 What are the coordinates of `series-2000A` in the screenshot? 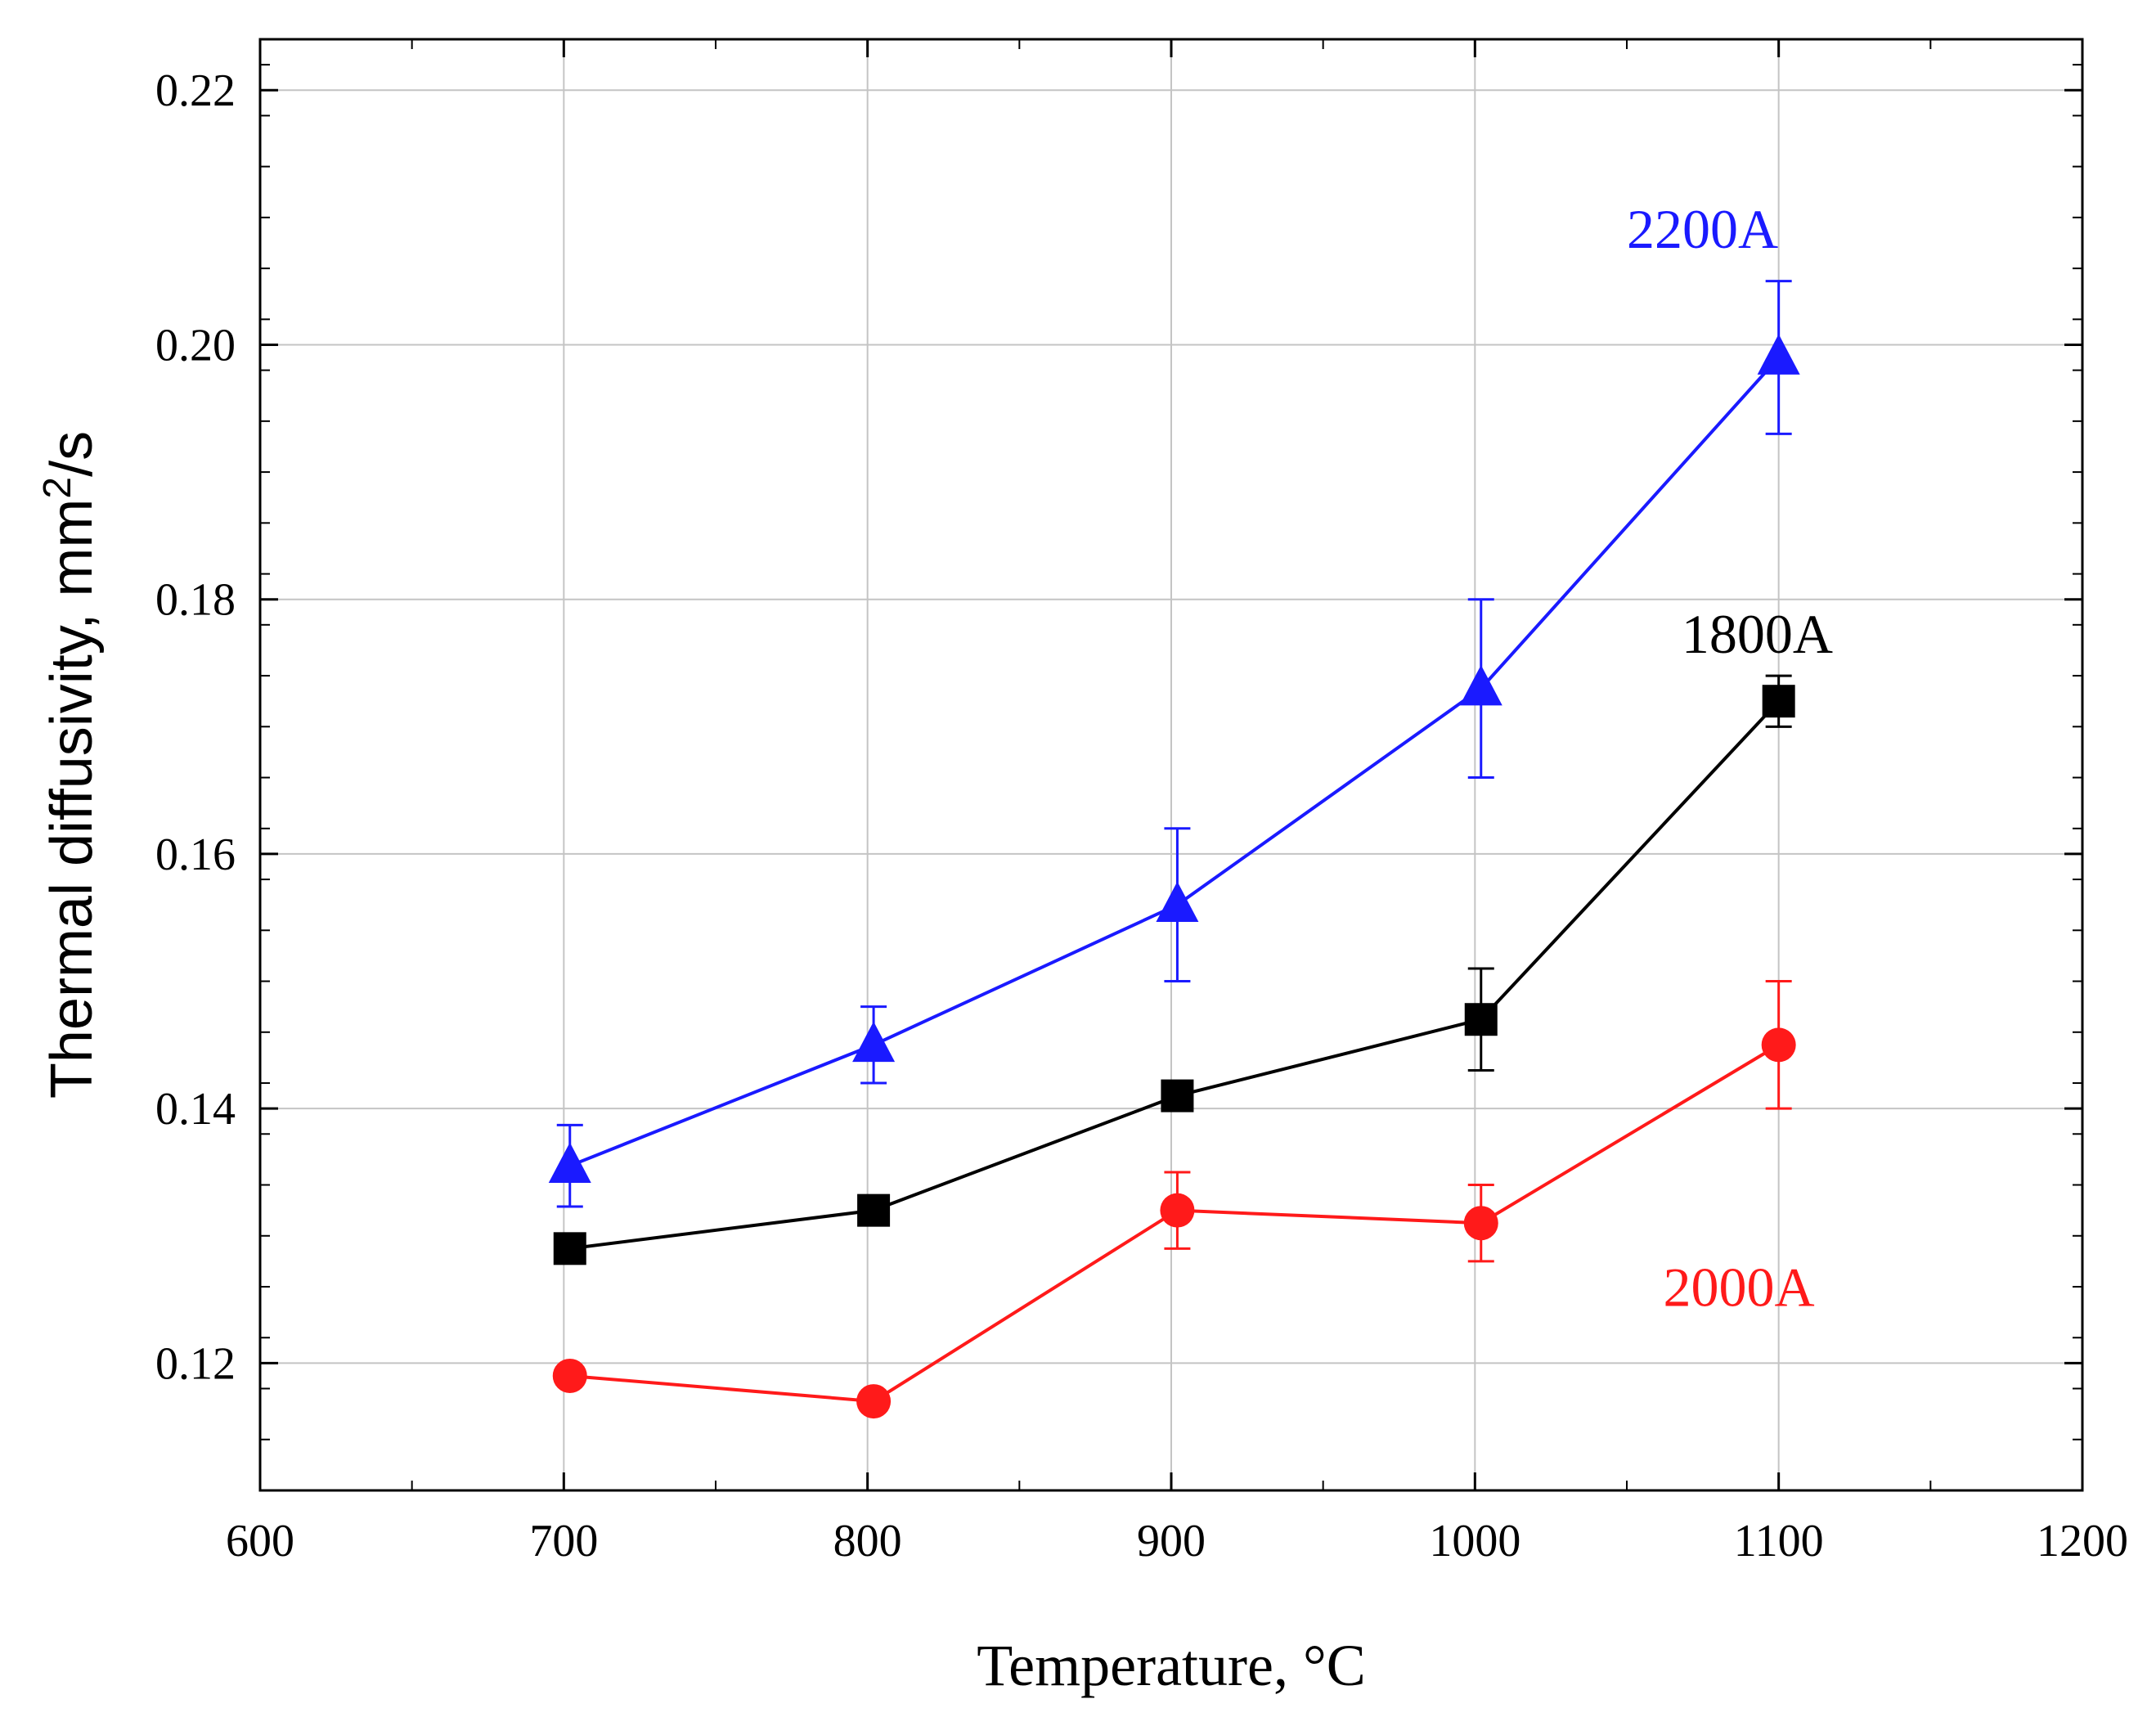 It's located at (1174, 1199).